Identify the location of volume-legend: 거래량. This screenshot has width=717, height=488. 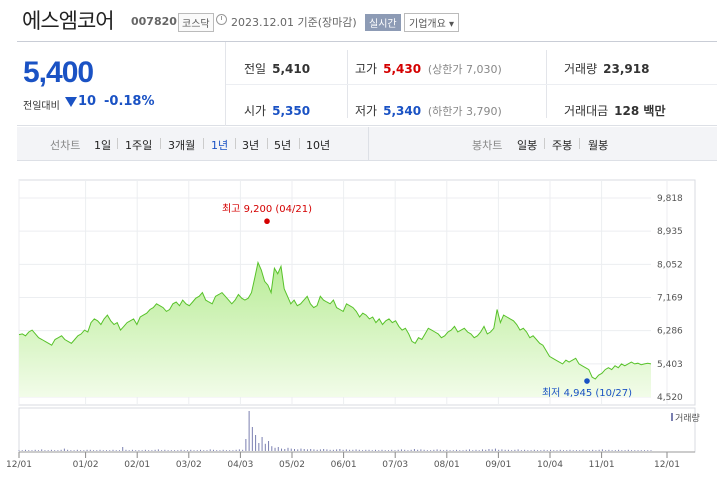
(687, 418).